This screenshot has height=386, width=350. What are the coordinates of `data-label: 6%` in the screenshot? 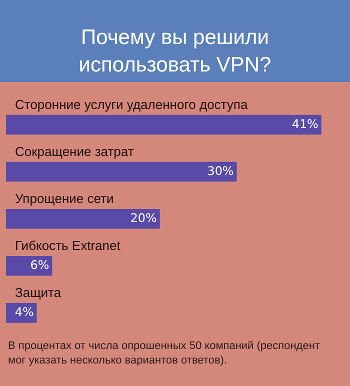 It's located at (40, 265).